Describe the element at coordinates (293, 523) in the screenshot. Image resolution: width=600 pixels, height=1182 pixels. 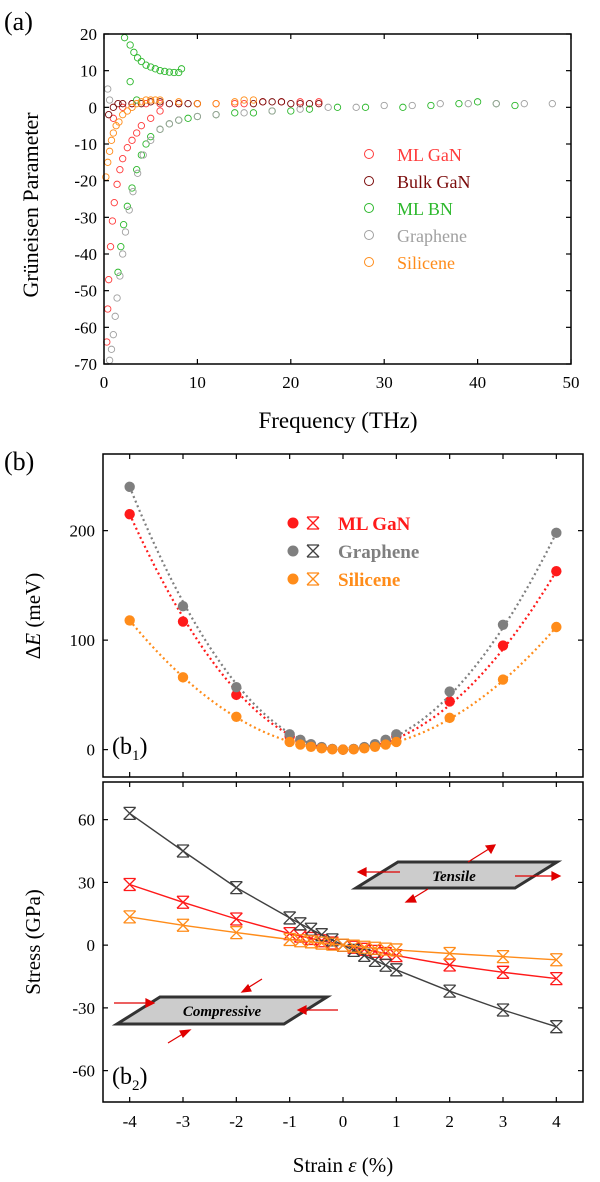
I see `legend-dot-ml-gan` at that location.